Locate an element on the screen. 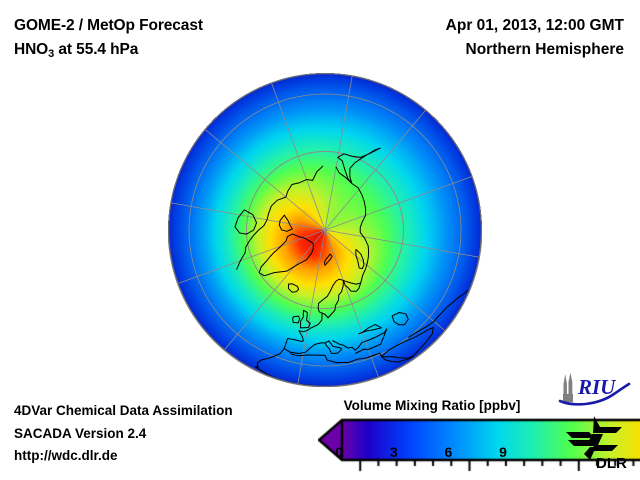 This screenshot has height=480, width=640. footer-line-url: http://wdc.dlr.de is located at coordinates (66, 455).